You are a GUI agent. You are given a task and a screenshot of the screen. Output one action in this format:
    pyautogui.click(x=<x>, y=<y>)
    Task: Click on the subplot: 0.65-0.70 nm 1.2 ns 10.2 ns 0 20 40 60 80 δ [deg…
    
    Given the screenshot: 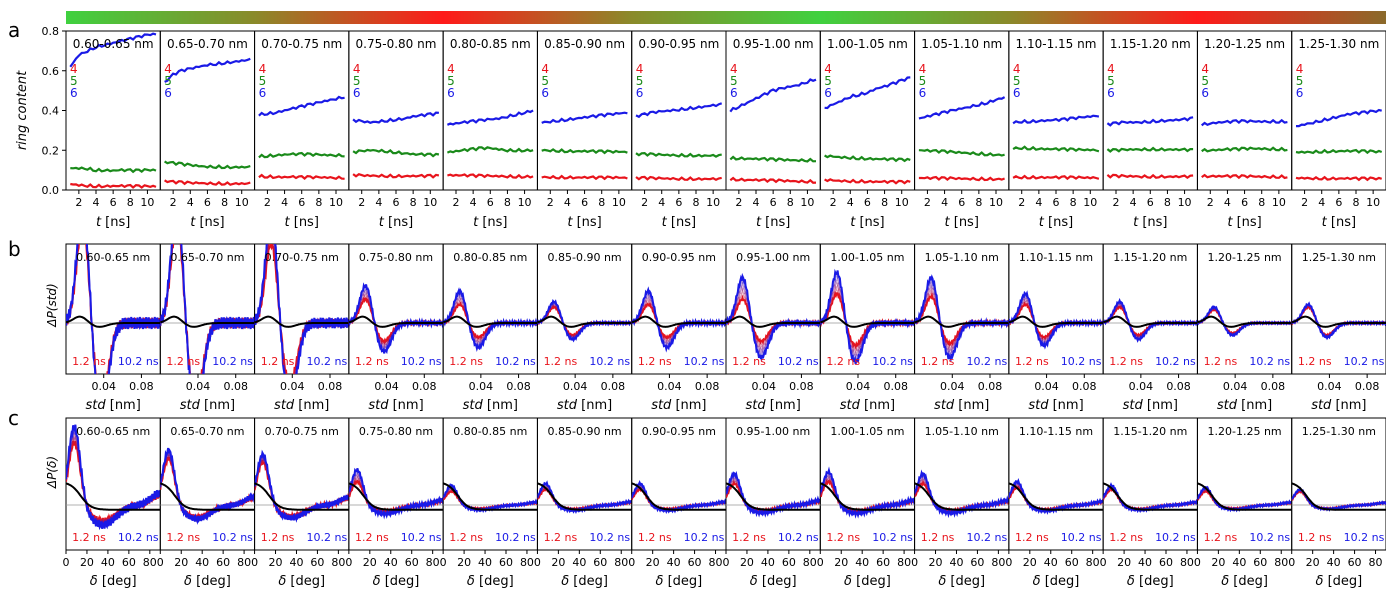 What is the action you would take?
    pyautogui.click(x=206, y=503)
    